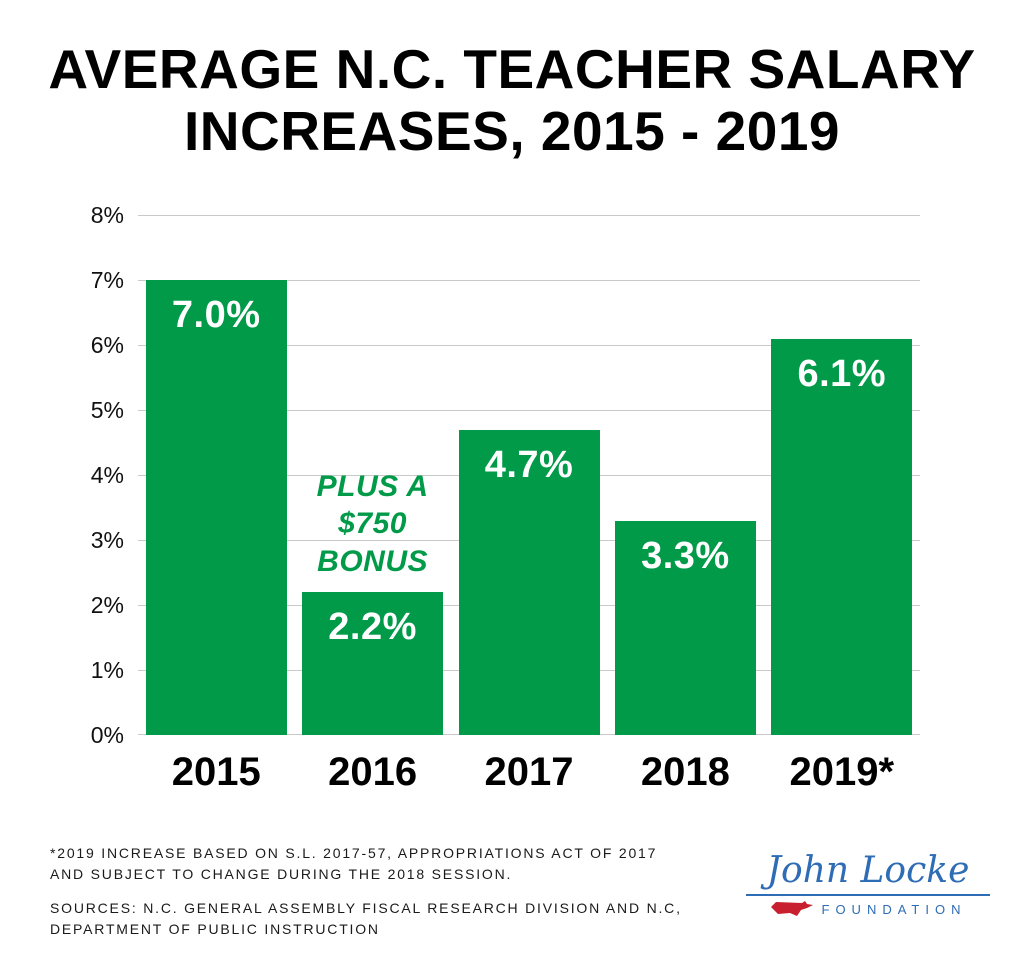 The image size is (1024, 967). What do you see at coordinates (529, 464) in the screenshot?
I see `bar-value-label: 4.7%` at bounding box center [529, 464].